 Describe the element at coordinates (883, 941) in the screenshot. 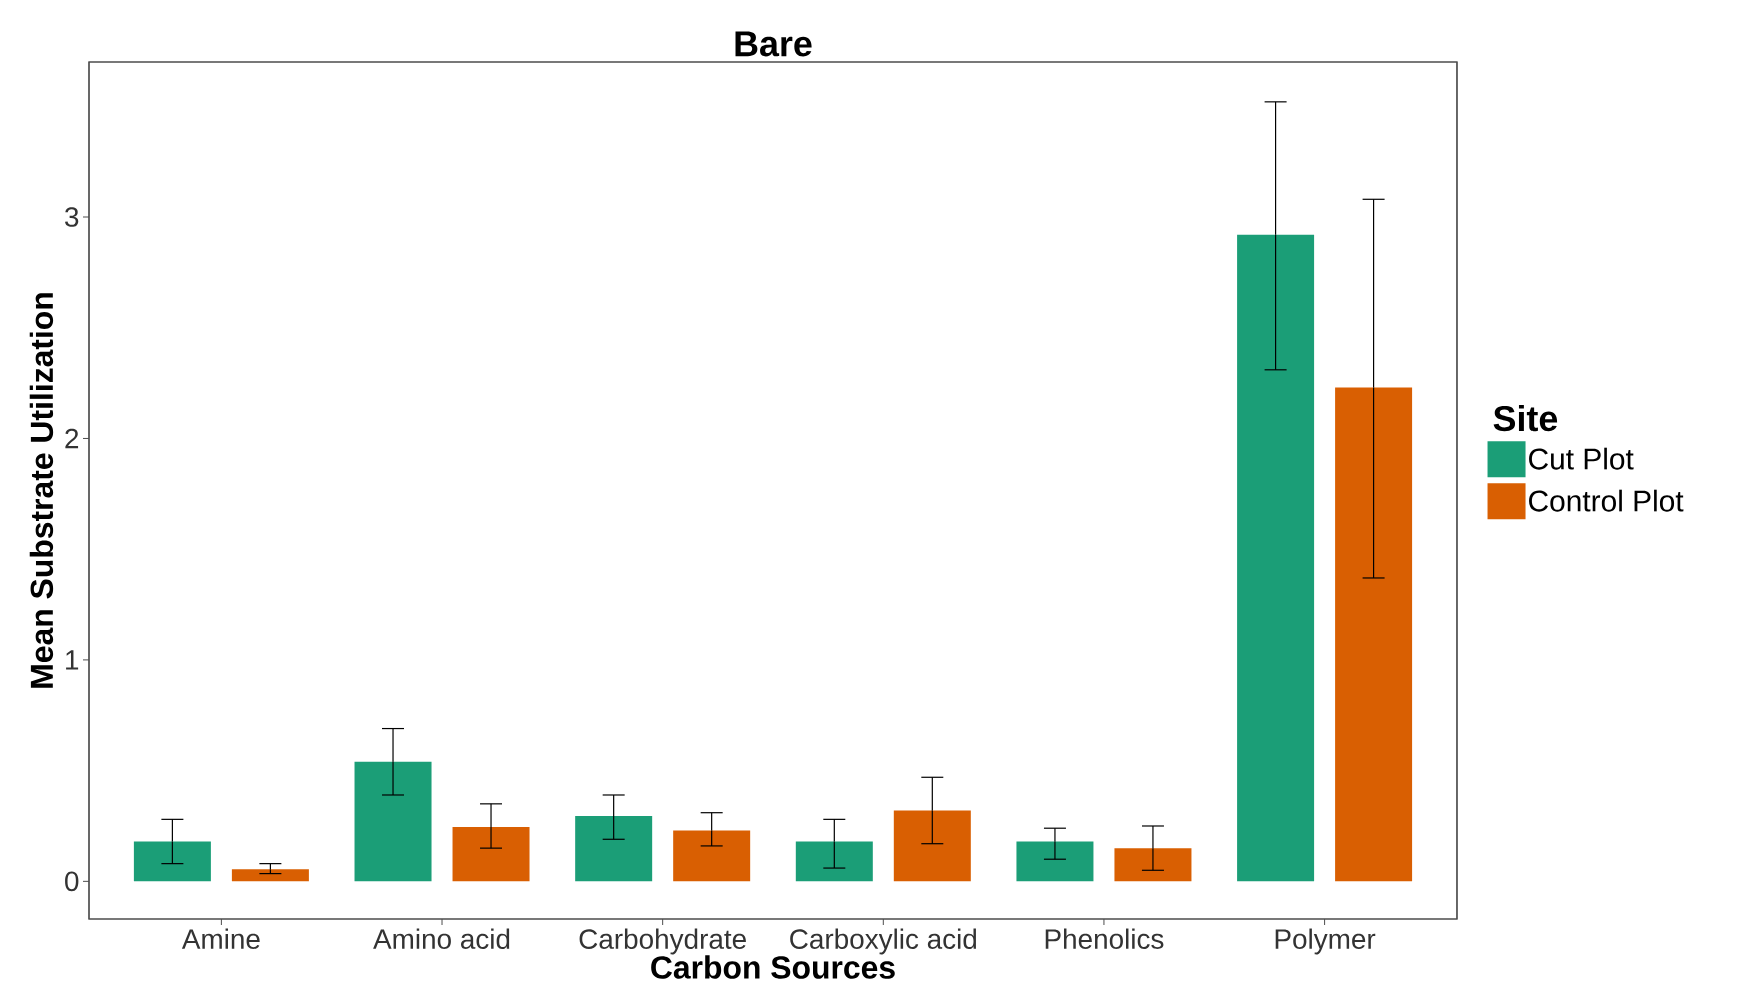

I see `x-tick-label: Carboxylic acid` at that location.